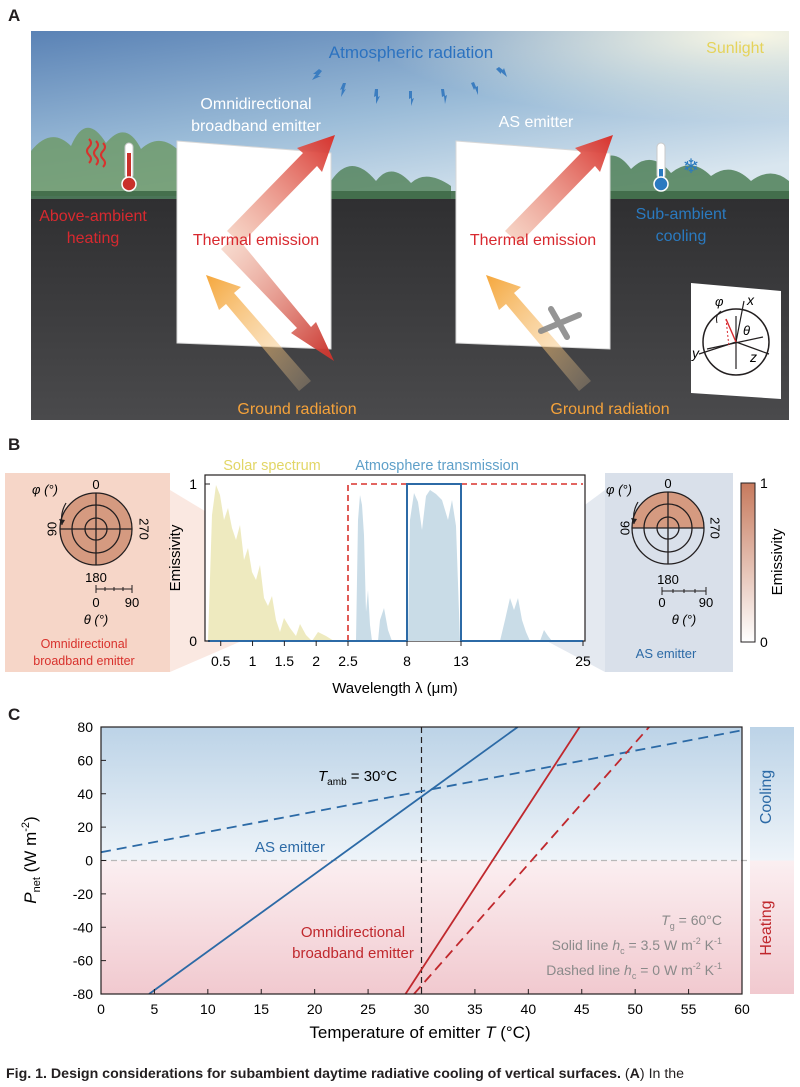 The height and width of the screenshot is (1087, 800). Describe the element at coordinates (129, 167) in the screenshot. I see `hot-thermometer-icon` at that location.